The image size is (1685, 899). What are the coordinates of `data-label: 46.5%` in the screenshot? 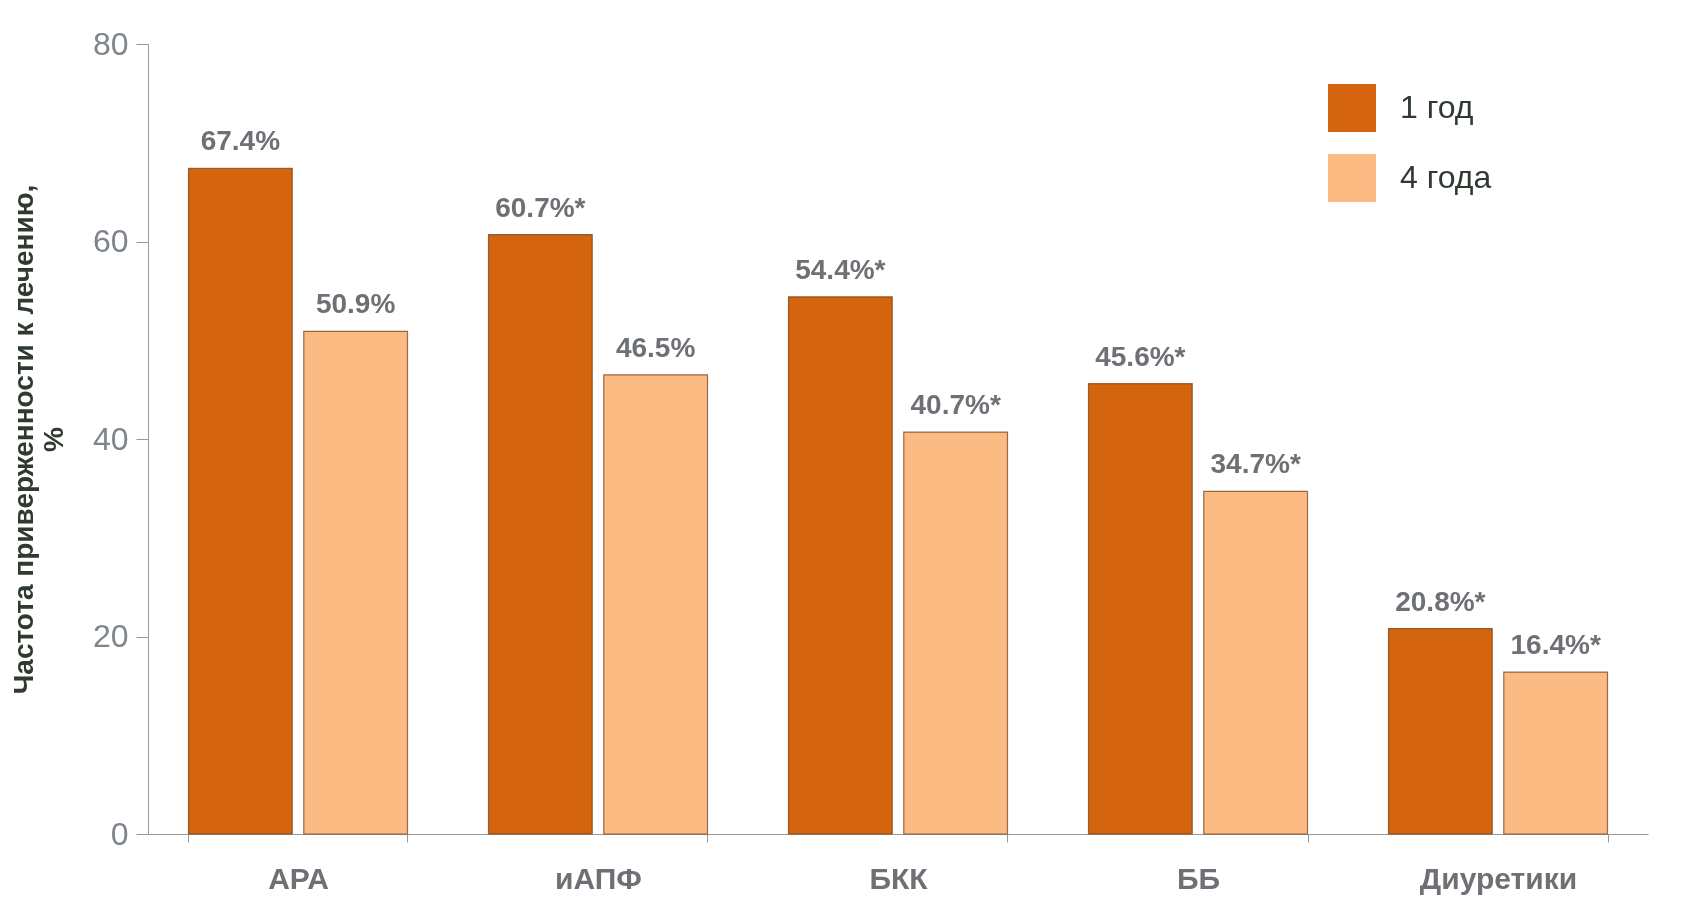 It's located at (655, 347).